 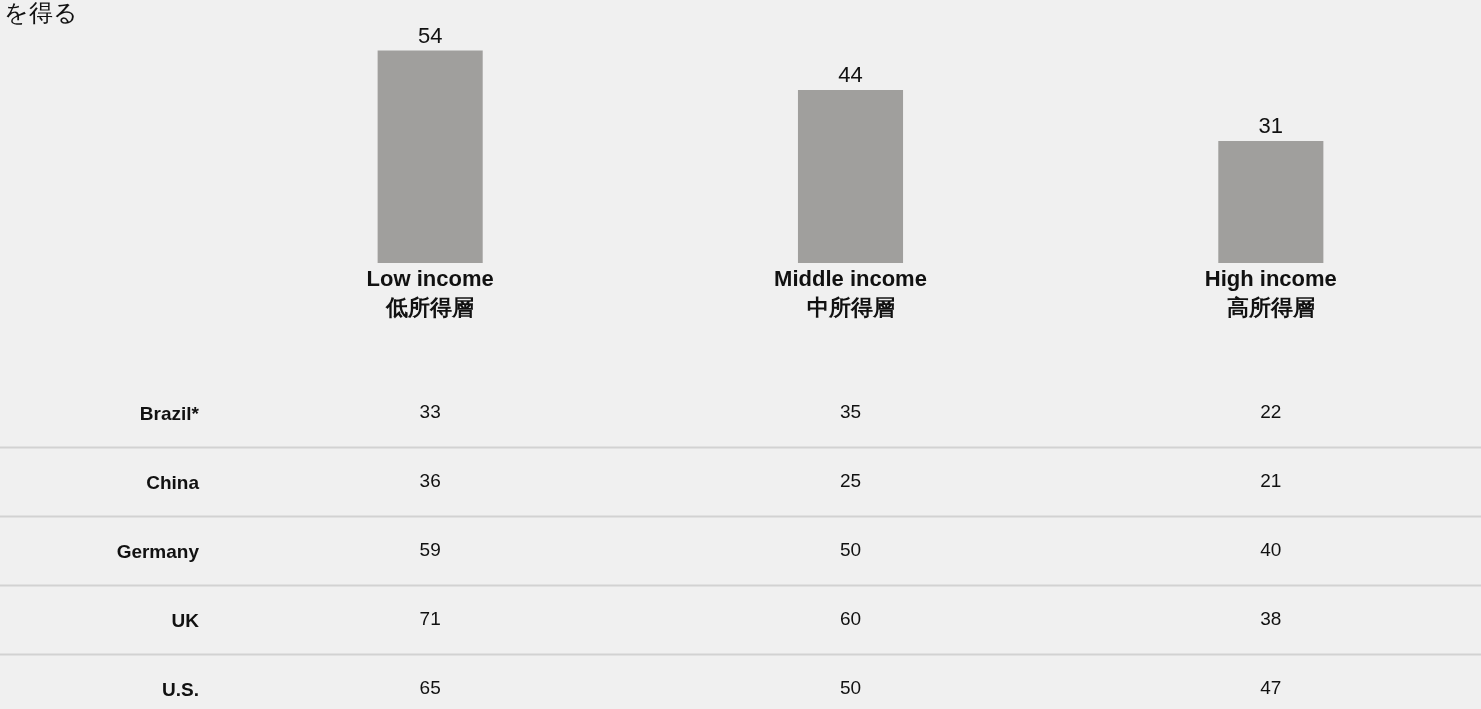 I want to click on chart-title: を得る, so click(x=41, y=13).